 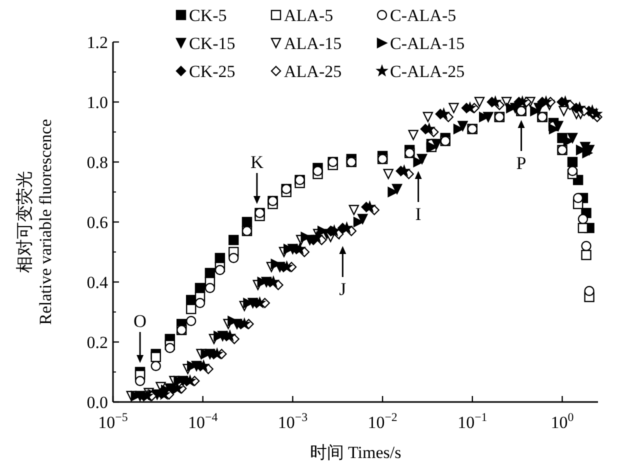 I want to click on ytick: 0.6, so click(x=97, y=222).